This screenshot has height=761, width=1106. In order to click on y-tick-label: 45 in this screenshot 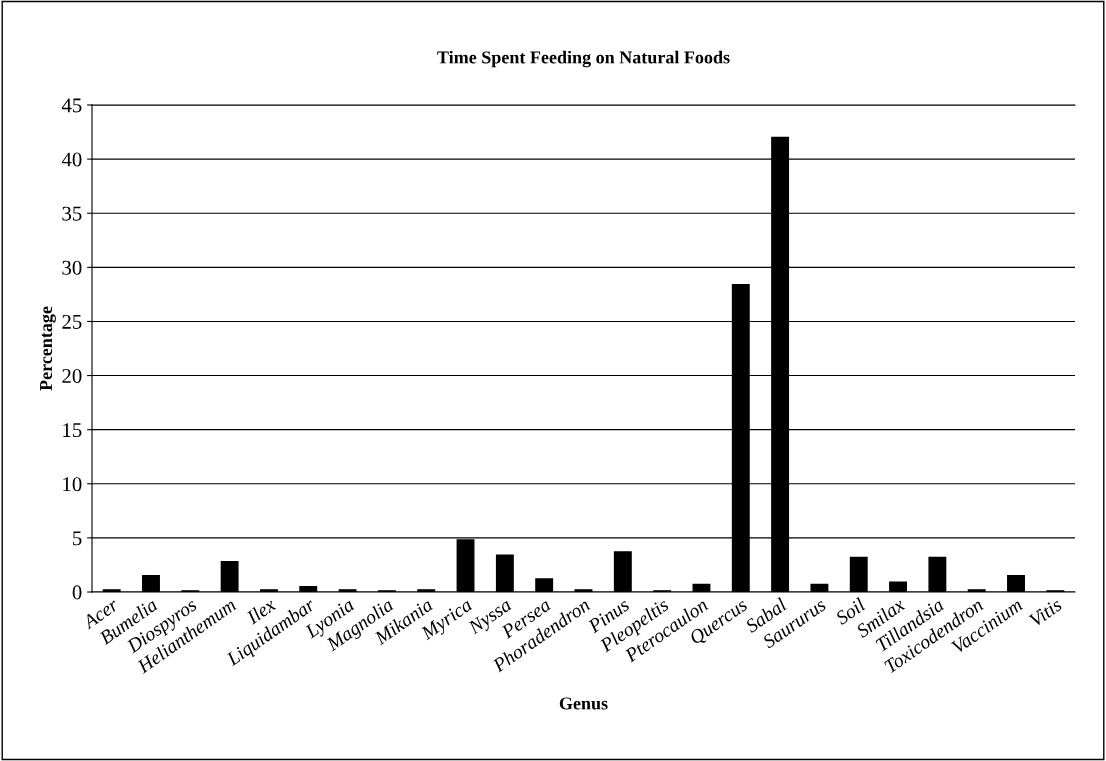, I will do `click(71, 105)`.